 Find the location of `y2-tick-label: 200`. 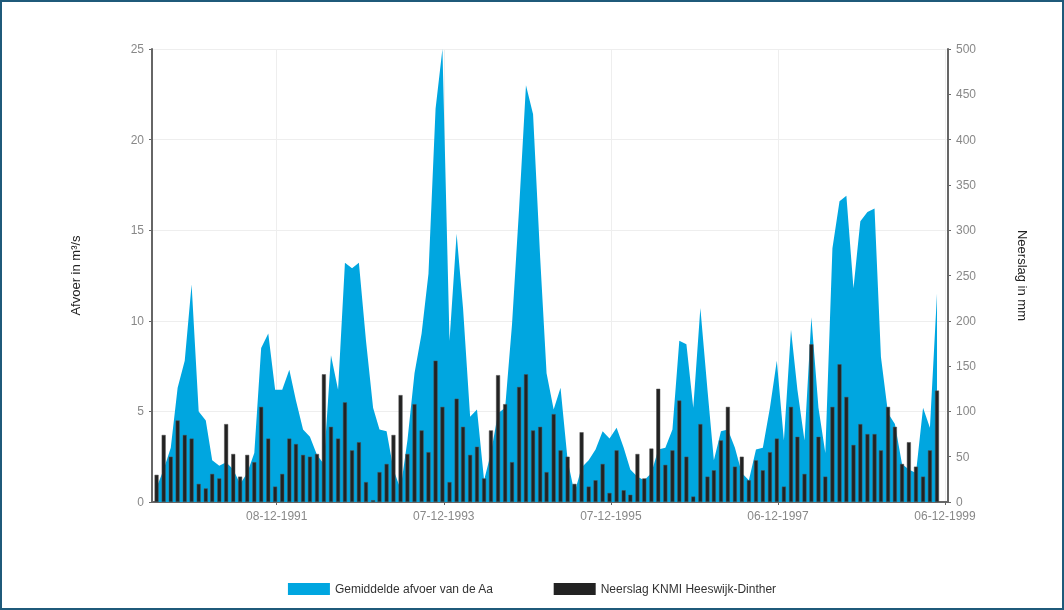

y2-tick-label: 200 is located at coordinates (966, 320).